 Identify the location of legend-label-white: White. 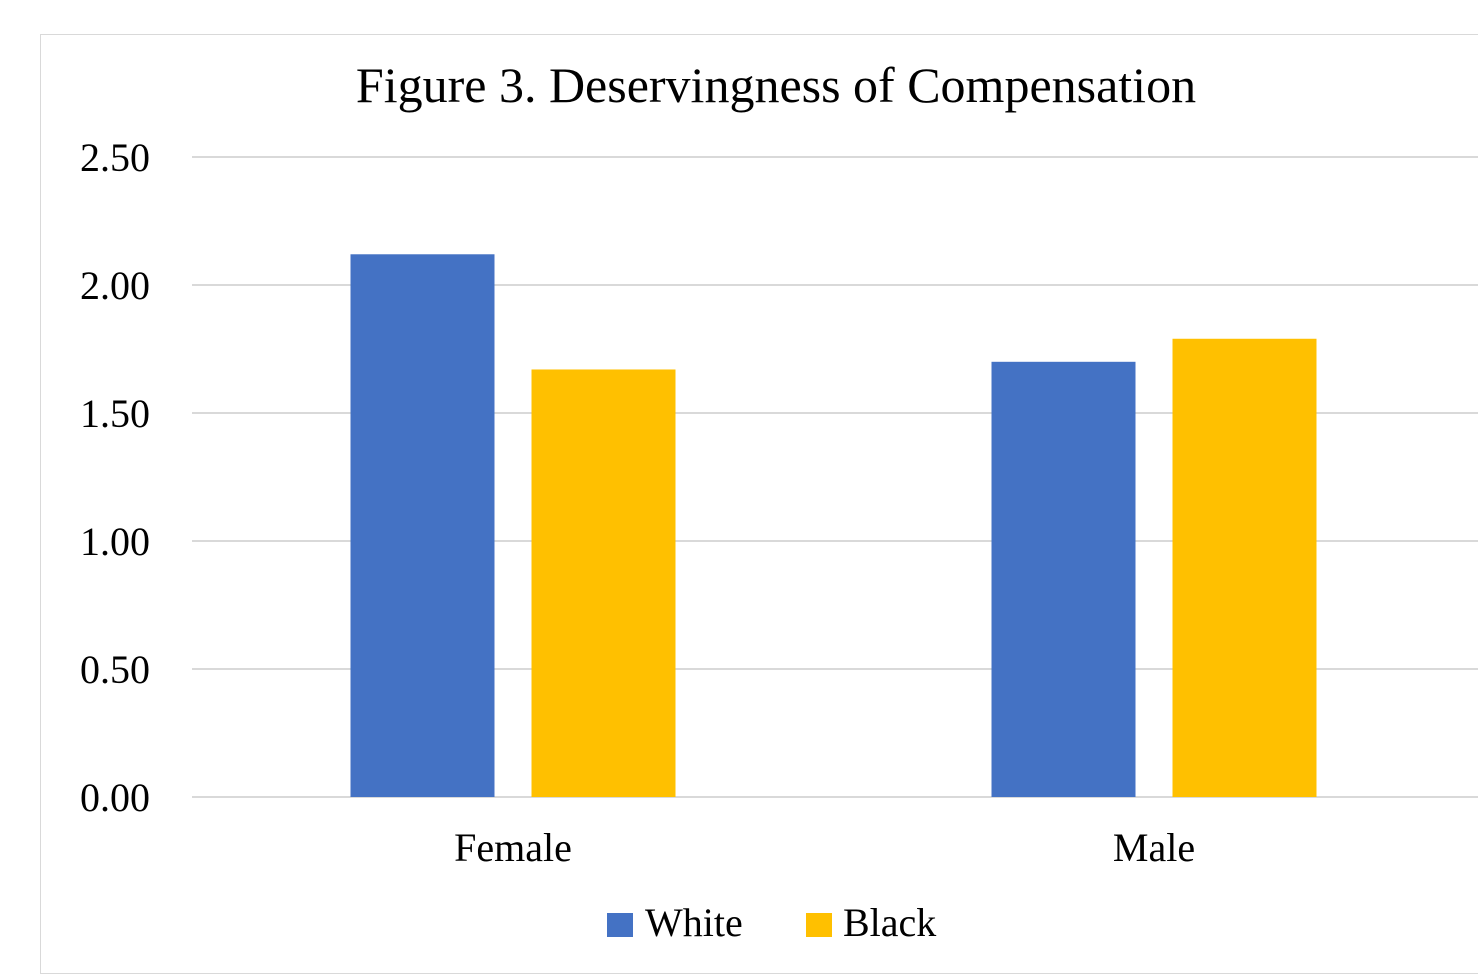
(694, 921).